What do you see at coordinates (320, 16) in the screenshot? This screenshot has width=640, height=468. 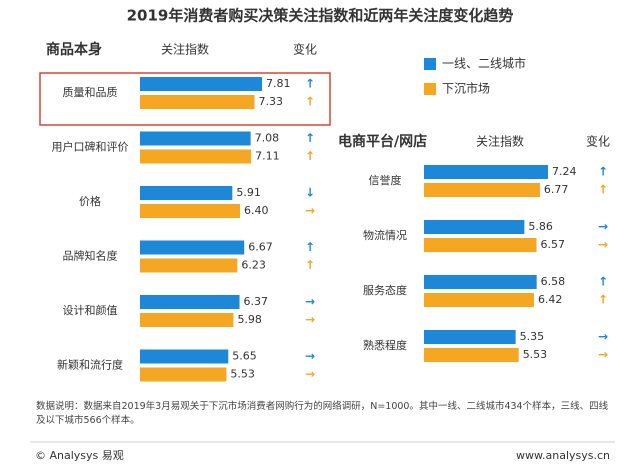 I see `chart-title: 2019年消费者购买决策关注指数和近两年关注度变化趋势` at bounding box center [320, 16].